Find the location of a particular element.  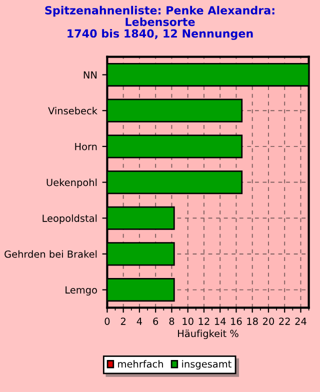

y-tick-label: Gehrden bei Brakel is located at coordinates (50, 254).